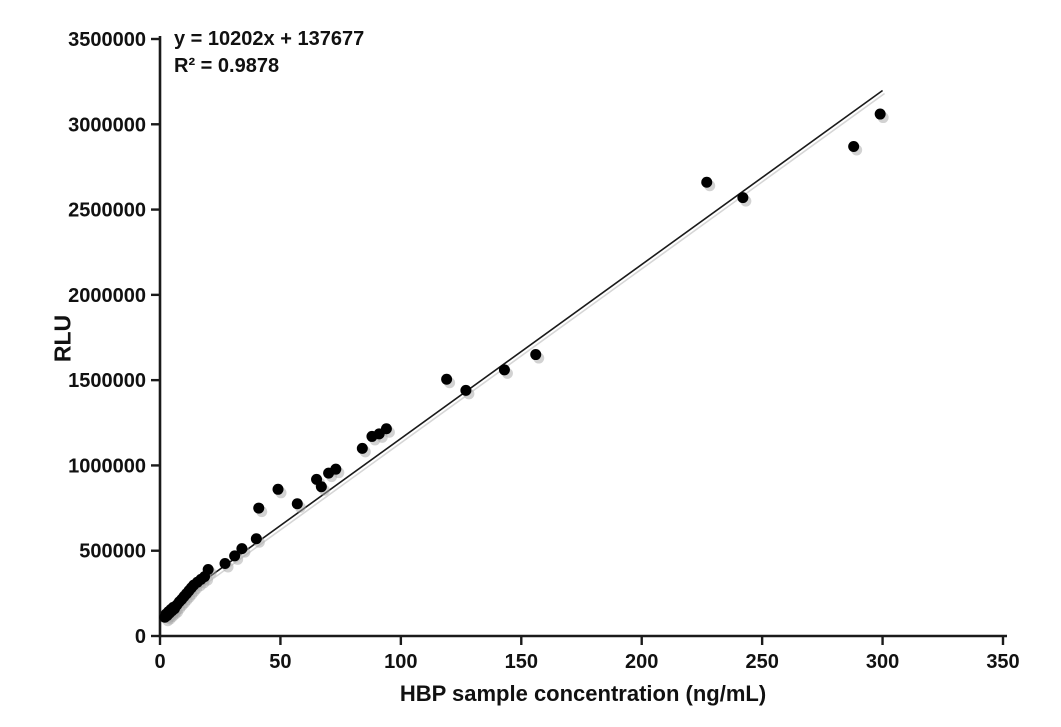  Describe the element at coordinates (761, 662) in the screenshot. I see `x-tick-label: 250` at that location.